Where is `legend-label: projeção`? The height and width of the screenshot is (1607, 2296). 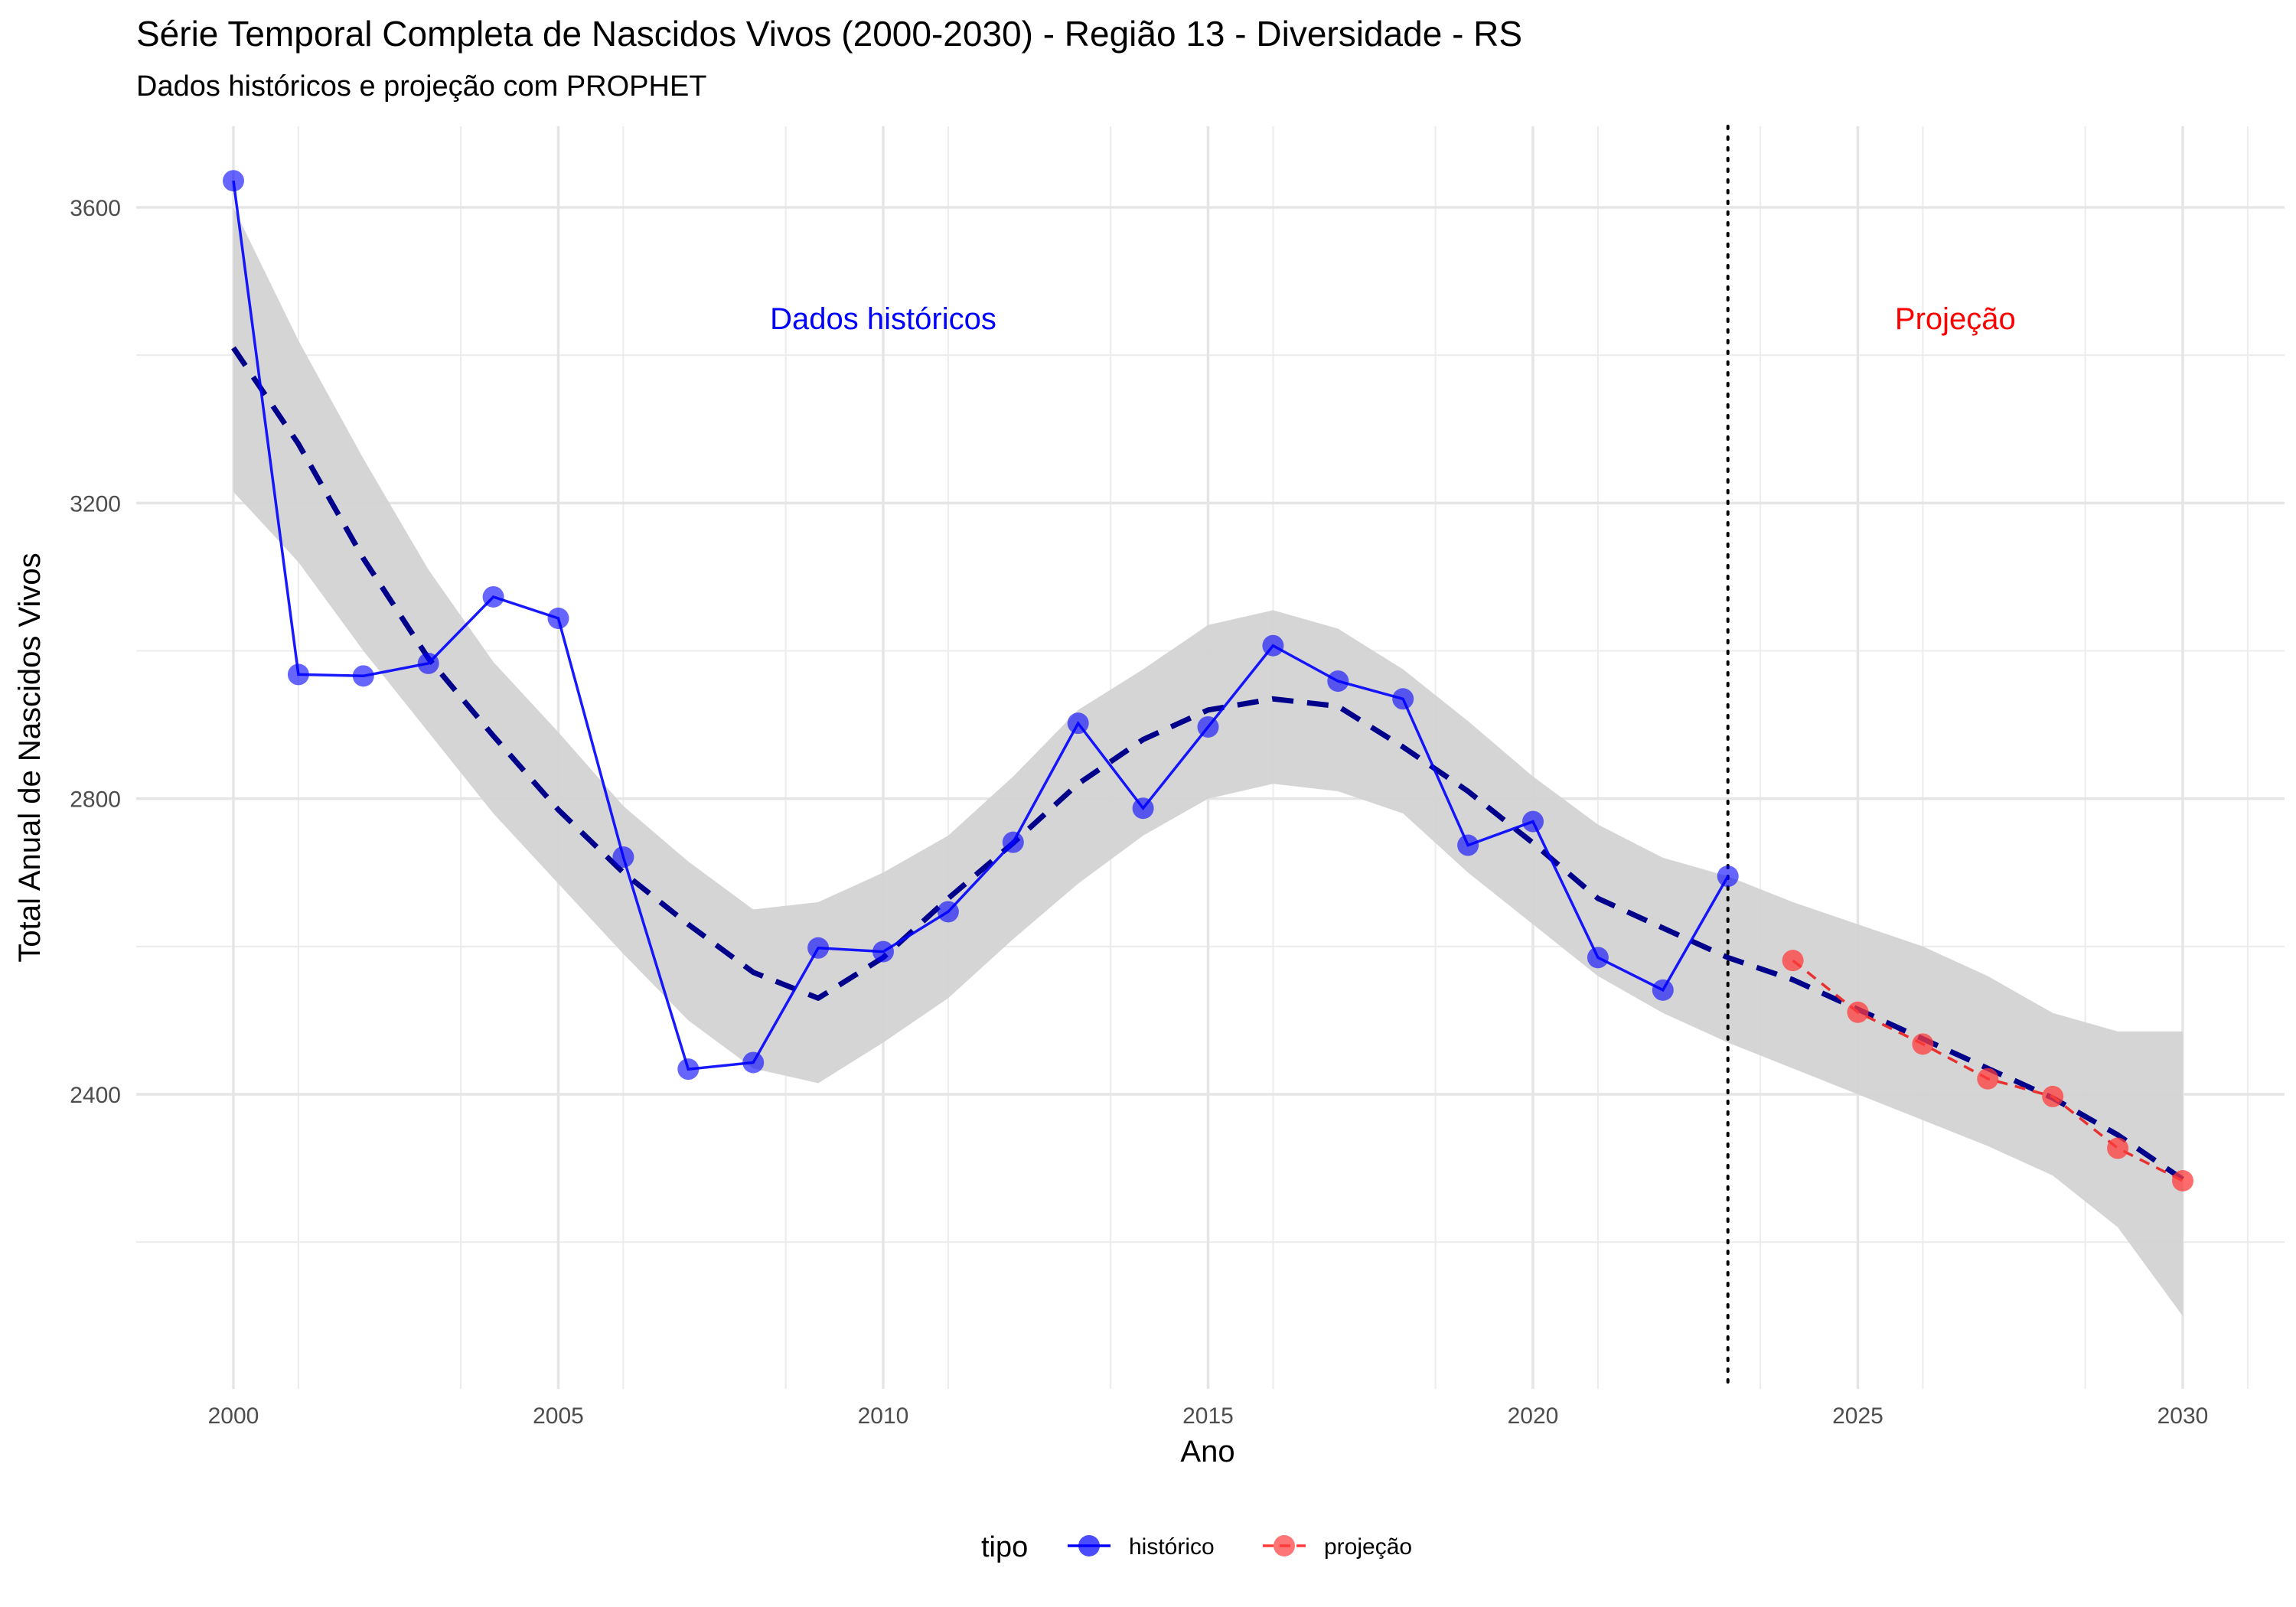
legend-label: projeção is located at coordinates (1368, 1547).